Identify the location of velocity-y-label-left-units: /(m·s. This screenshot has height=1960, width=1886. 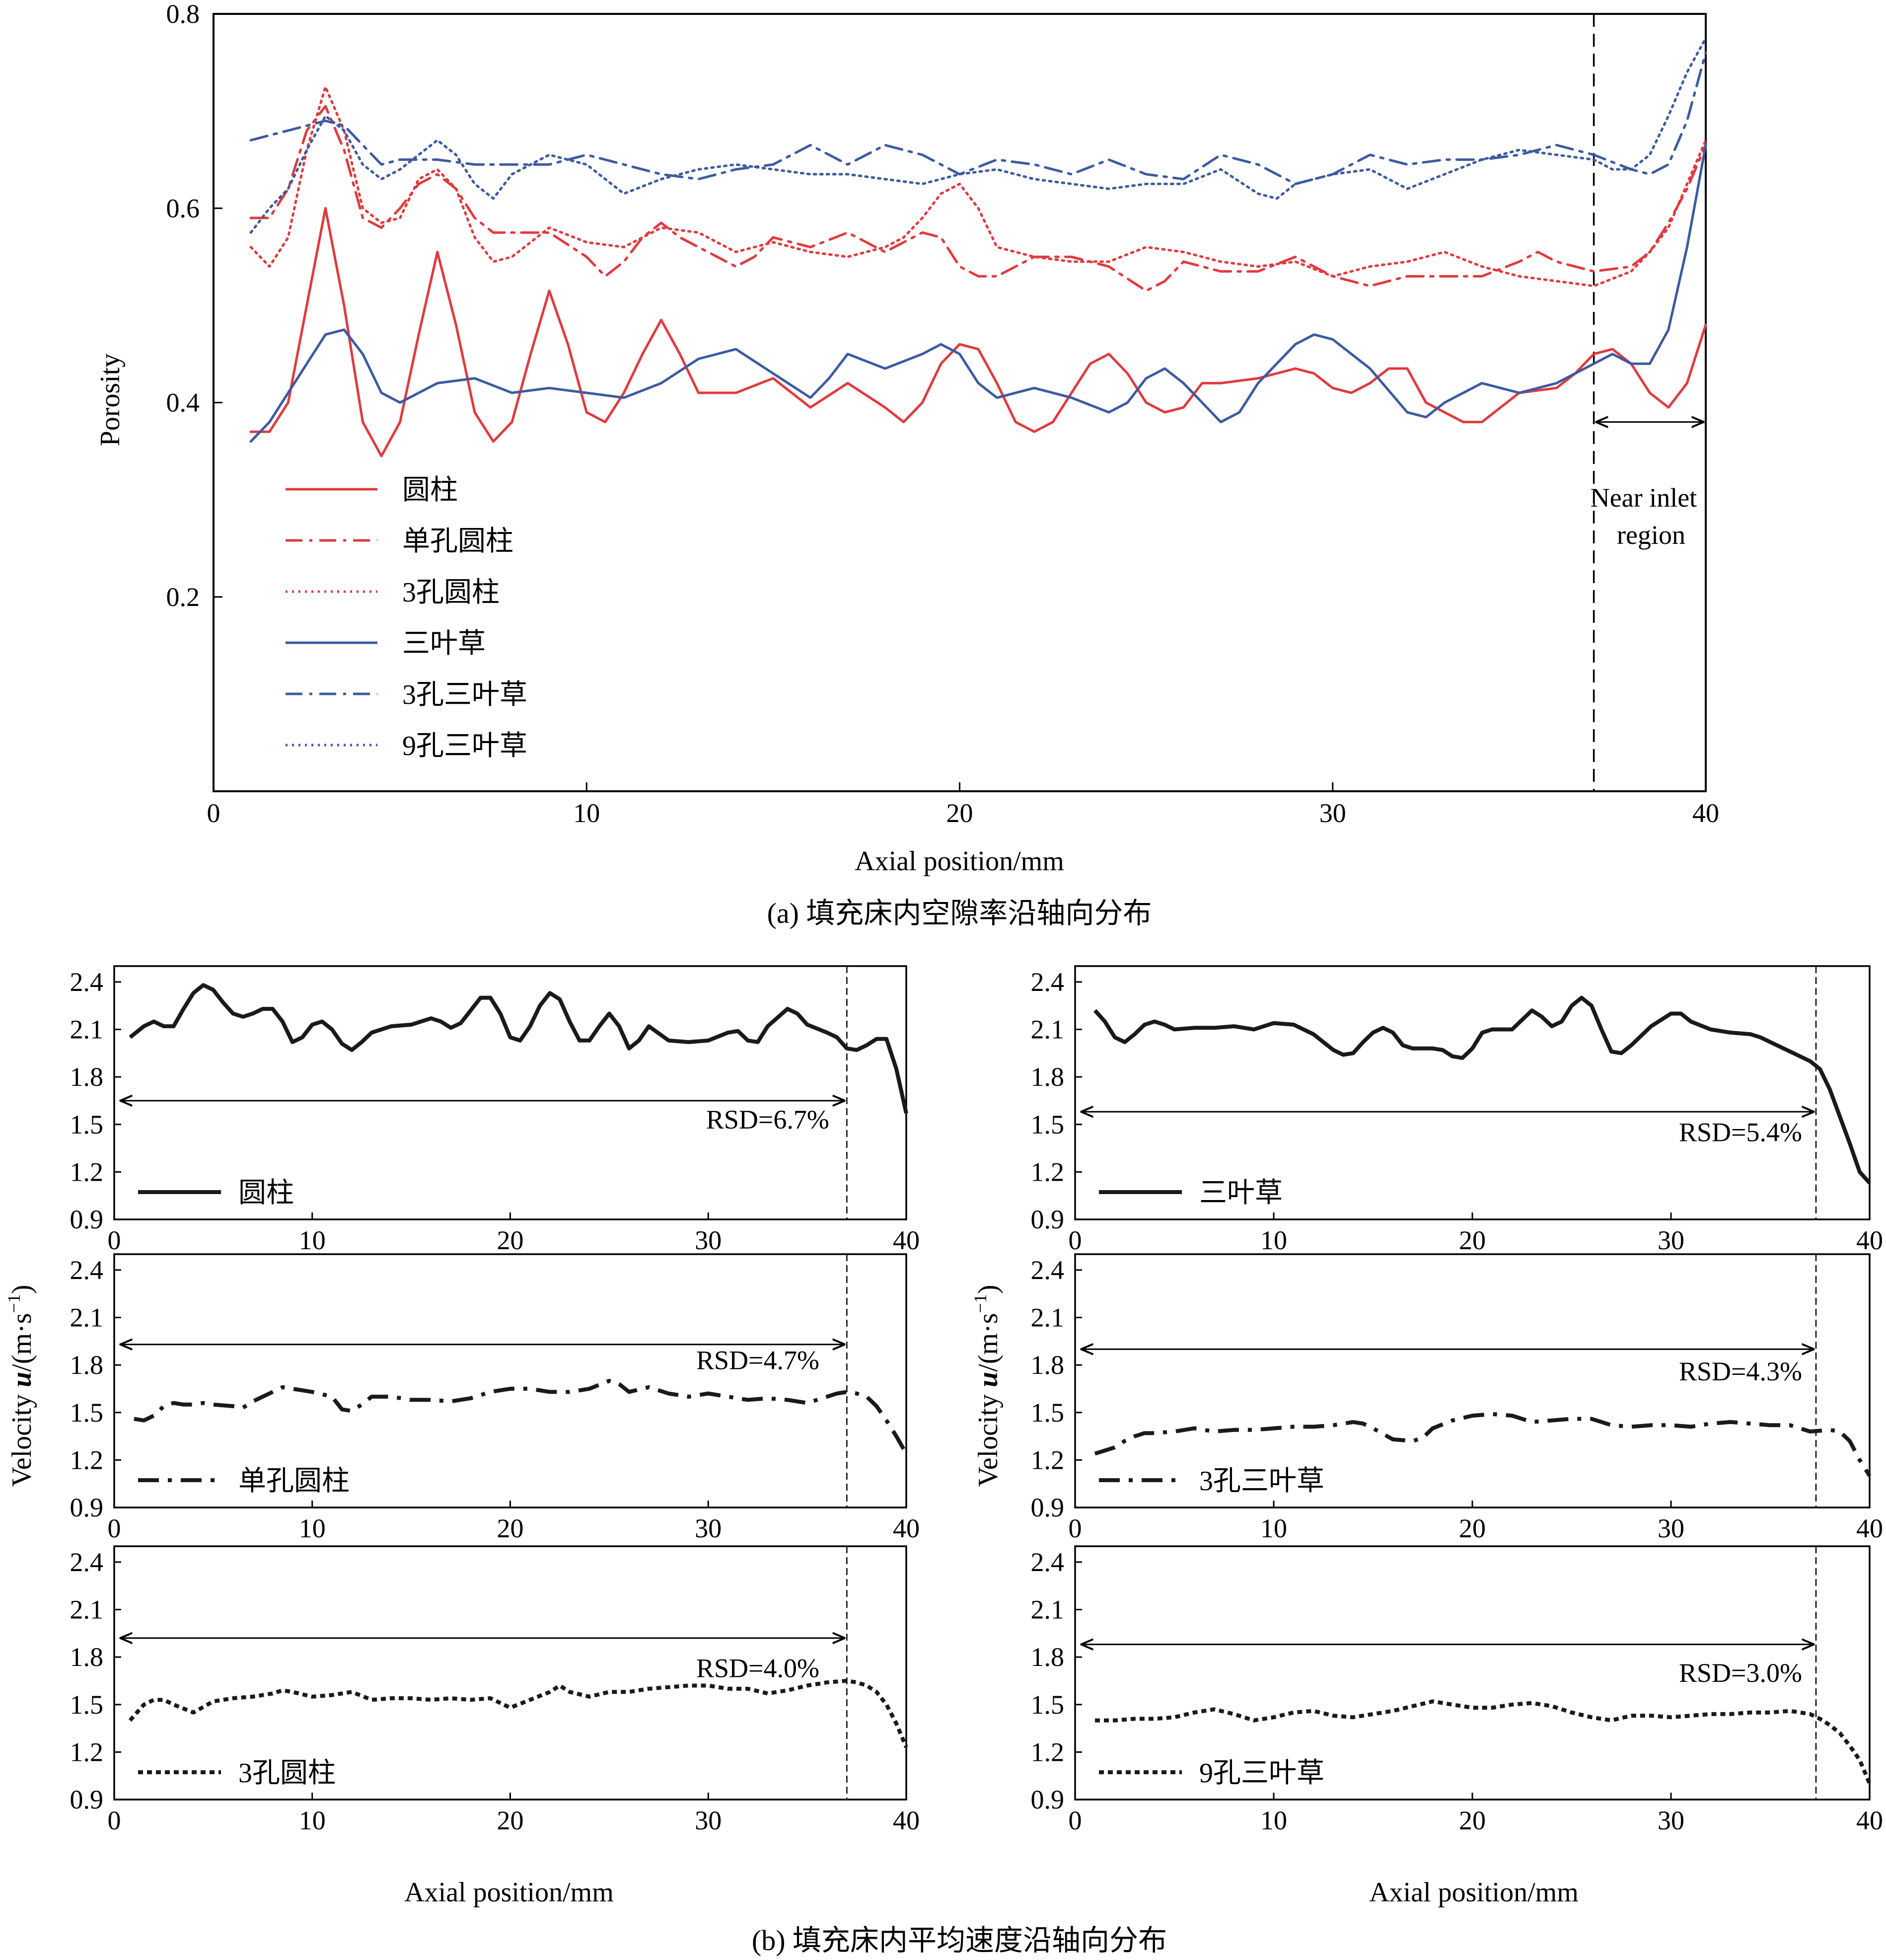
(21, 1342).